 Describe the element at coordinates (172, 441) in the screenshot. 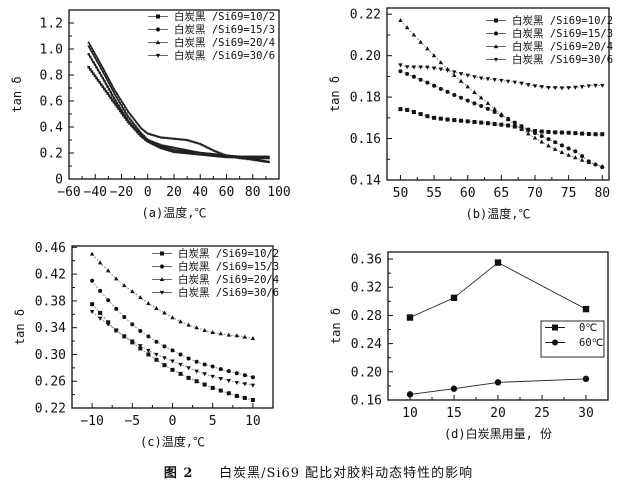

I see `x-axis-label: (c)温度,℃` at that location.